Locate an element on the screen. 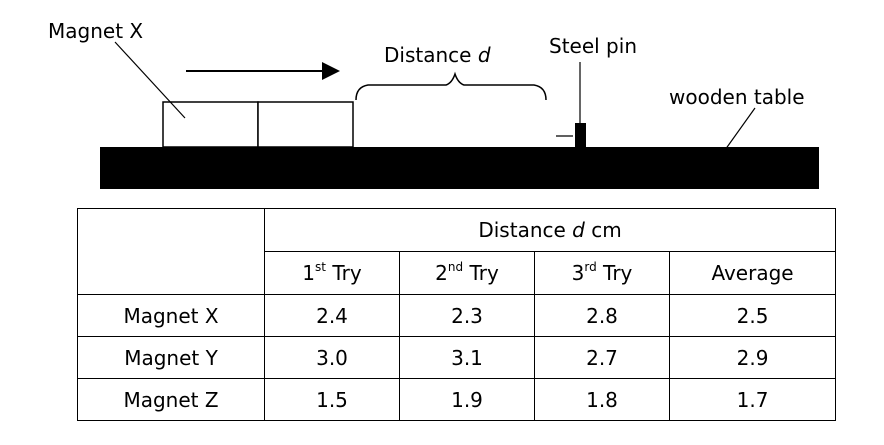 This screenshot has width=884, height=445. column-header-average: Average is located at coordinates (752, 273).